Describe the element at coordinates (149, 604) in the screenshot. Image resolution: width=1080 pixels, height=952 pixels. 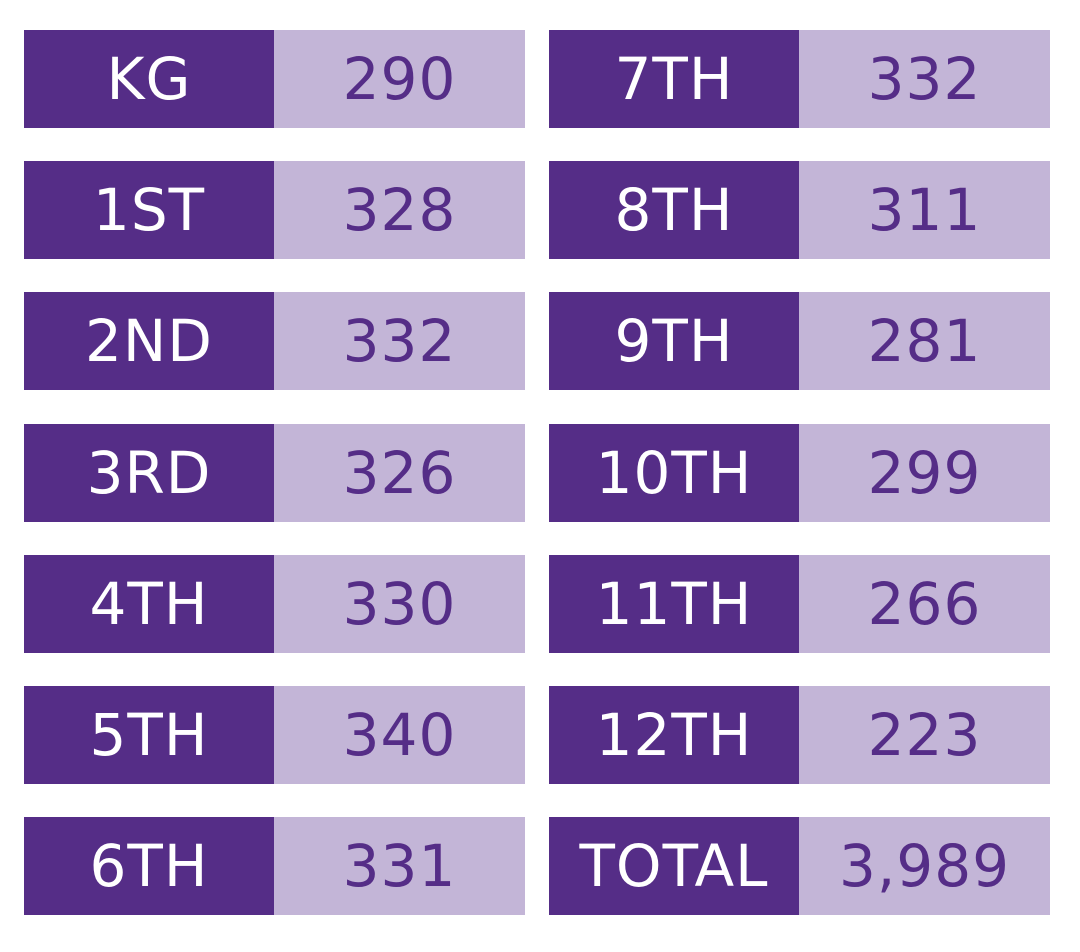
I see `grade-label: 4TH` at that location.